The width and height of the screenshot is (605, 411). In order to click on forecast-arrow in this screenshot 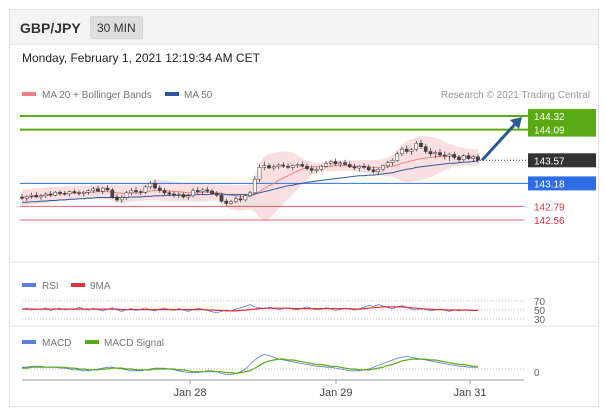, I will do `click(501, 139)`.